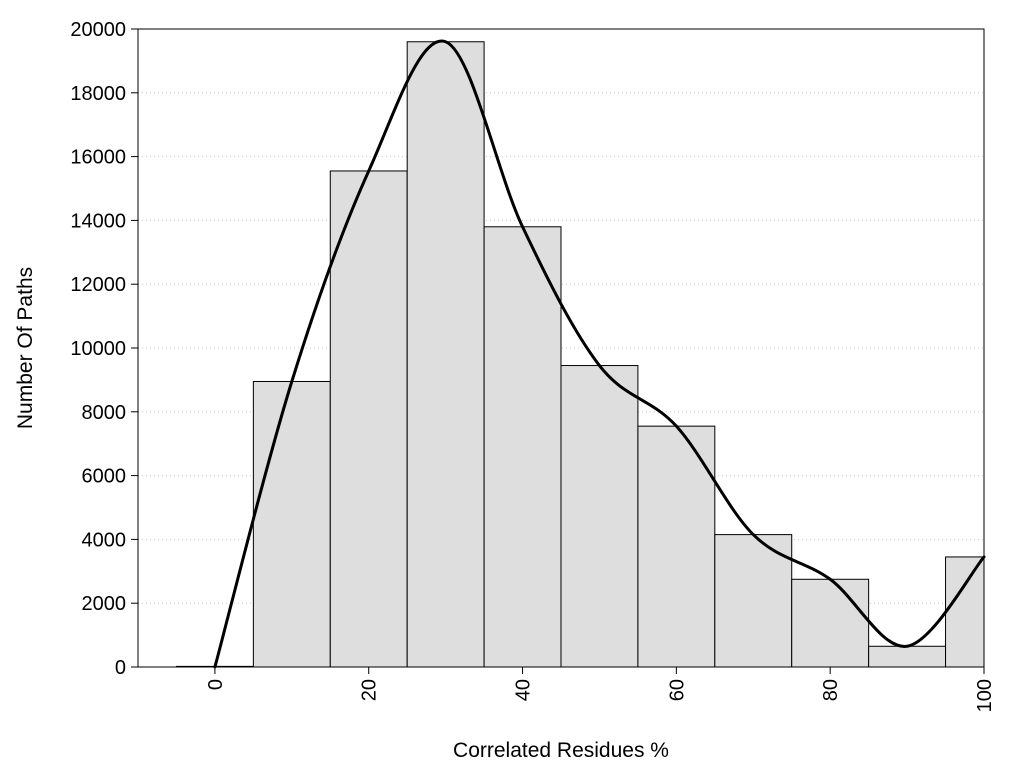 This screenshot has height=768, width=1024. What do you see at coordinates (677, 690) in the screenshot?
I see `x-tick-label: 60` at bounding box center [677, 690].